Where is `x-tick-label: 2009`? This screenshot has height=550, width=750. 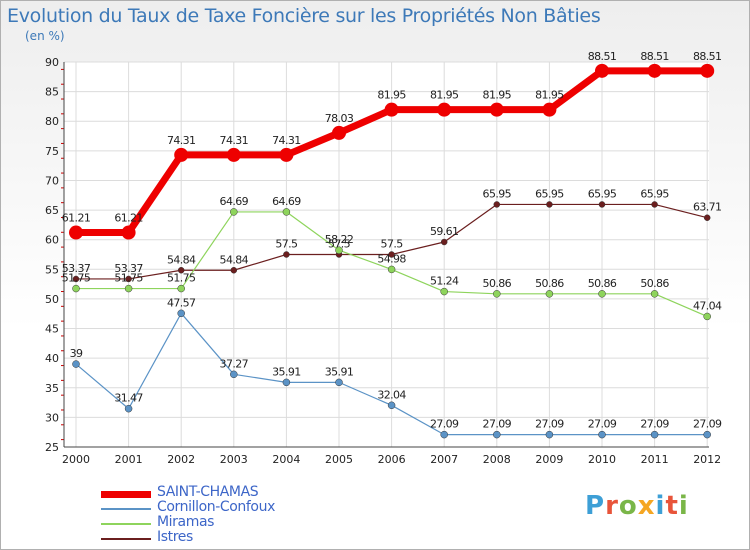
x-tick-label: 2009 is located at coordinates (549, 459).